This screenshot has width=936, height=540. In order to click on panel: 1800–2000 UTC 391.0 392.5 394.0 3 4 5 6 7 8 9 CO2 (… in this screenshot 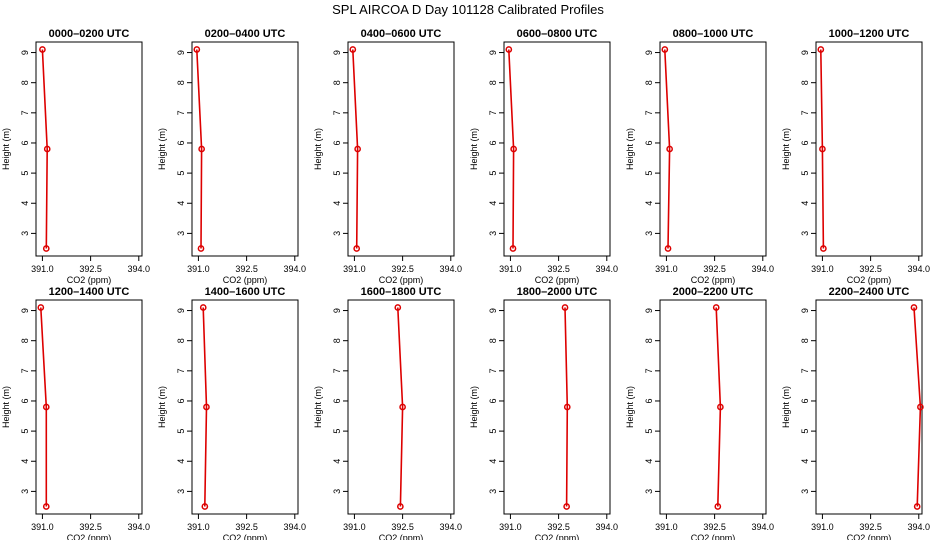, I will do `click(543, 413)`.